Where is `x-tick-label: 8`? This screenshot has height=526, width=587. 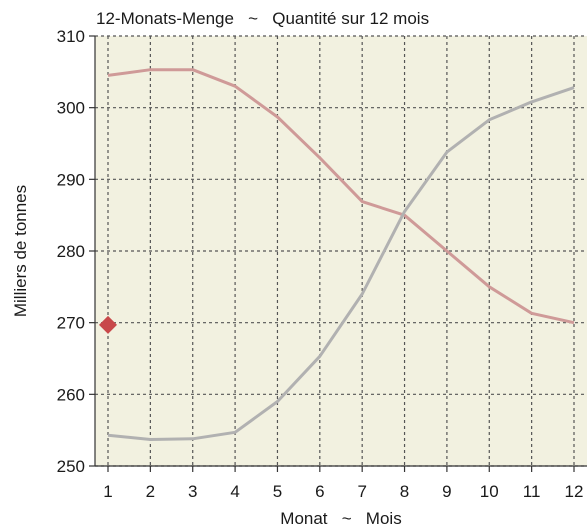
x-tick-label: 8 is located at coordinates (404, 491).